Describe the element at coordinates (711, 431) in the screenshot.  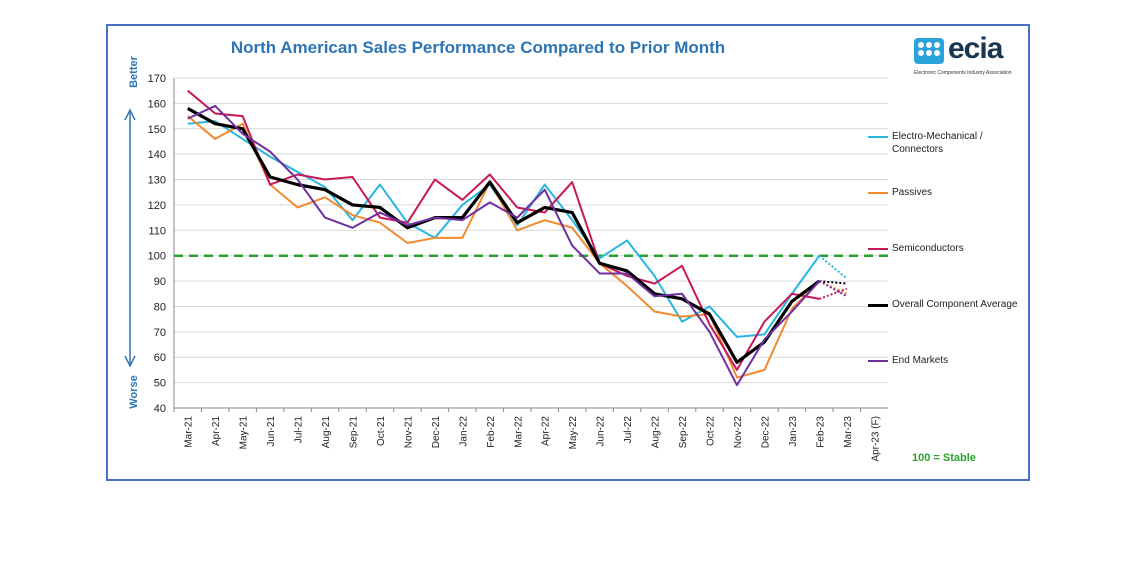
I see `x-tick-label: Oct-22` at that location.